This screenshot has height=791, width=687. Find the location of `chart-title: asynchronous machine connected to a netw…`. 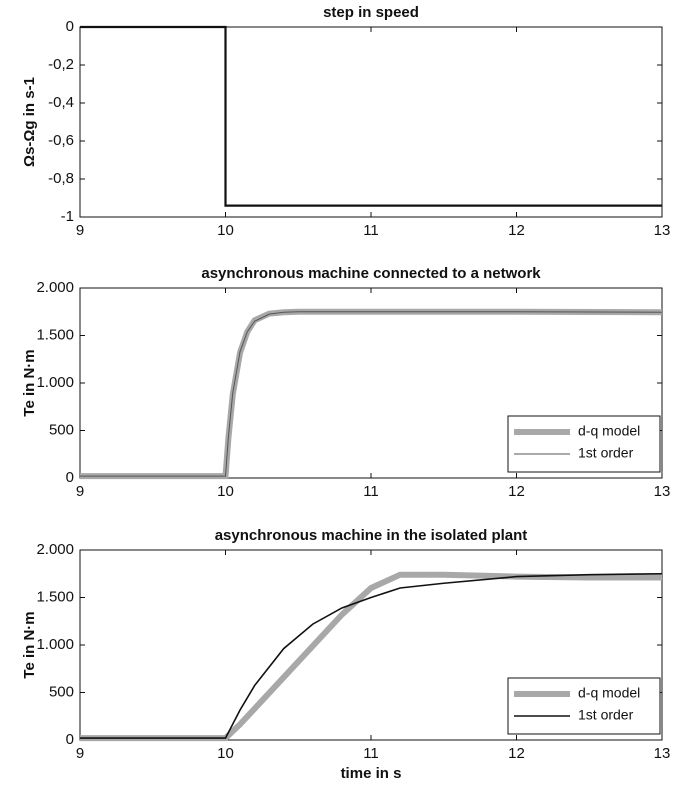

chart-title: asynchronous machine connected to a netw… is located at coordinates (371, 273).